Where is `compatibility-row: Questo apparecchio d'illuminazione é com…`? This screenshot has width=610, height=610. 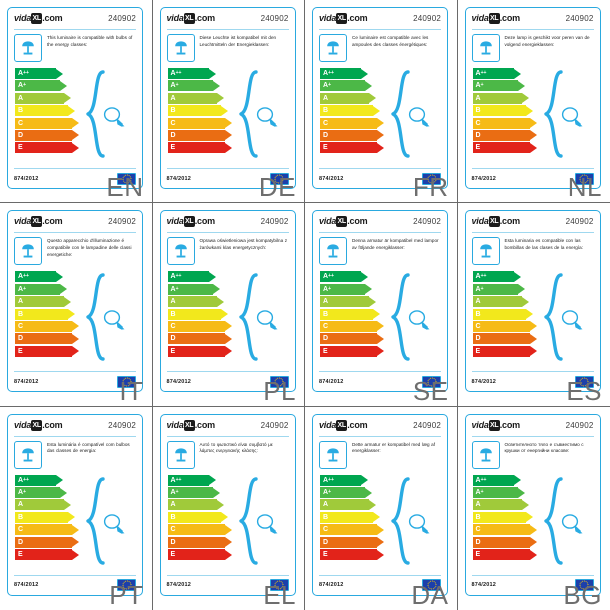 compatibility-row: Questo apparecchio d'illuminazione é com… is located at coordinates (75, 251).